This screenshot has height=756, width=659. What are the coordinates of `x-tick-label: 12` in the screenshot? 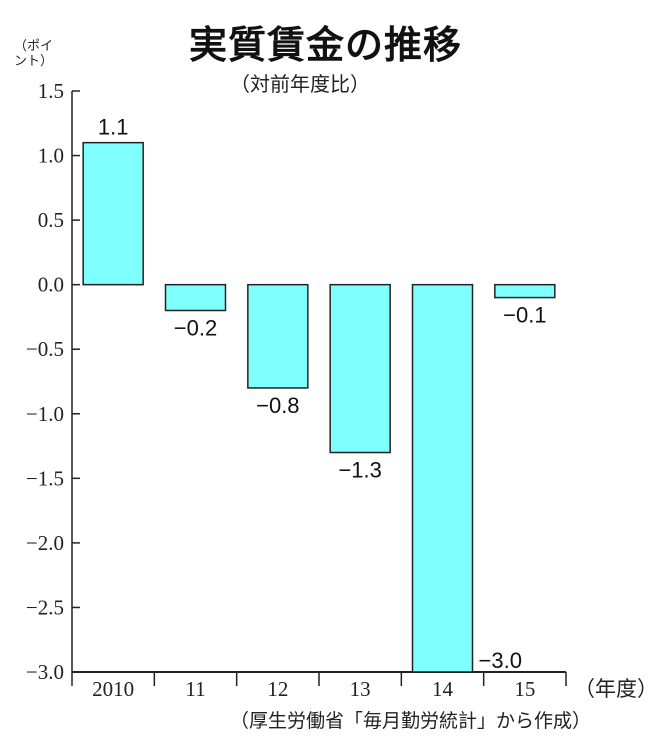 It's located at (277, 689).